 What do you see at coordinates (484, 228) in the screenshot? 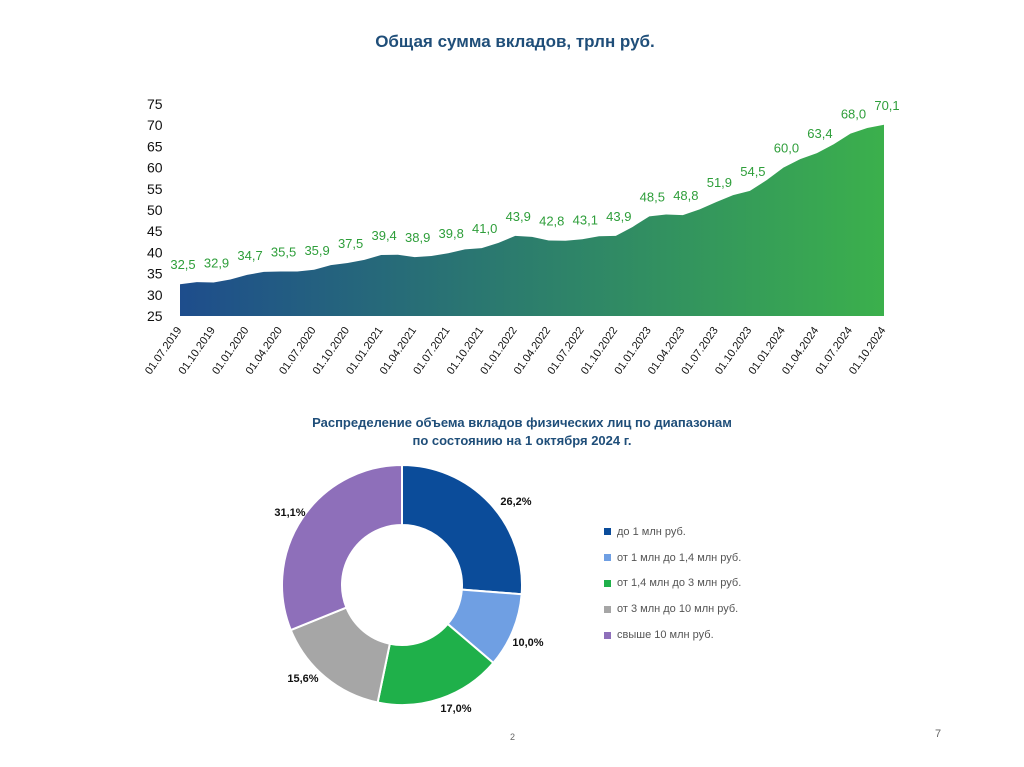
I see `data-label: 41,0` at bounding box center [484, 228].